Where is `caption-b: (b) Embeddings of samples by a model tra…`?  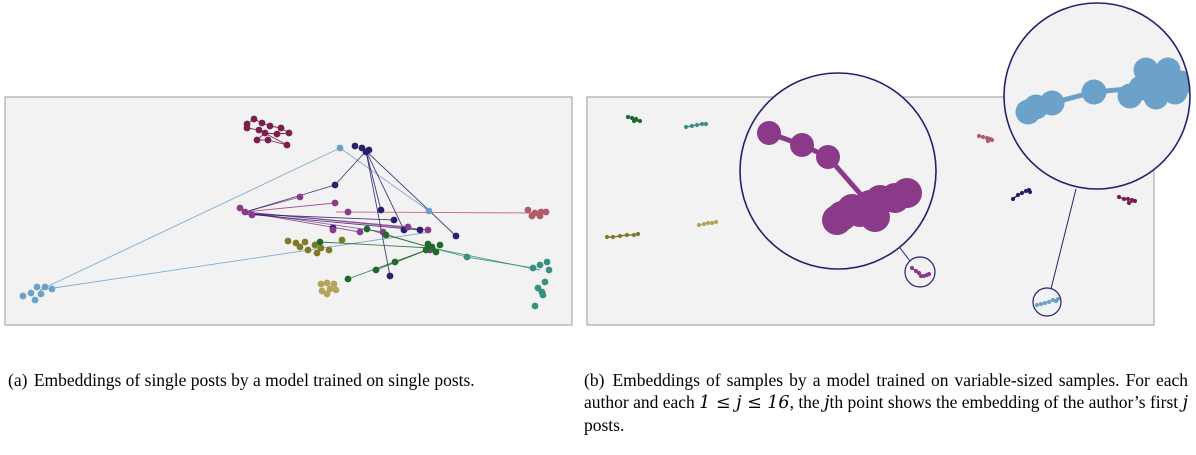 caption-b: (b) Embeddings of samples by a model tra… is located at coordinates (886, 402).